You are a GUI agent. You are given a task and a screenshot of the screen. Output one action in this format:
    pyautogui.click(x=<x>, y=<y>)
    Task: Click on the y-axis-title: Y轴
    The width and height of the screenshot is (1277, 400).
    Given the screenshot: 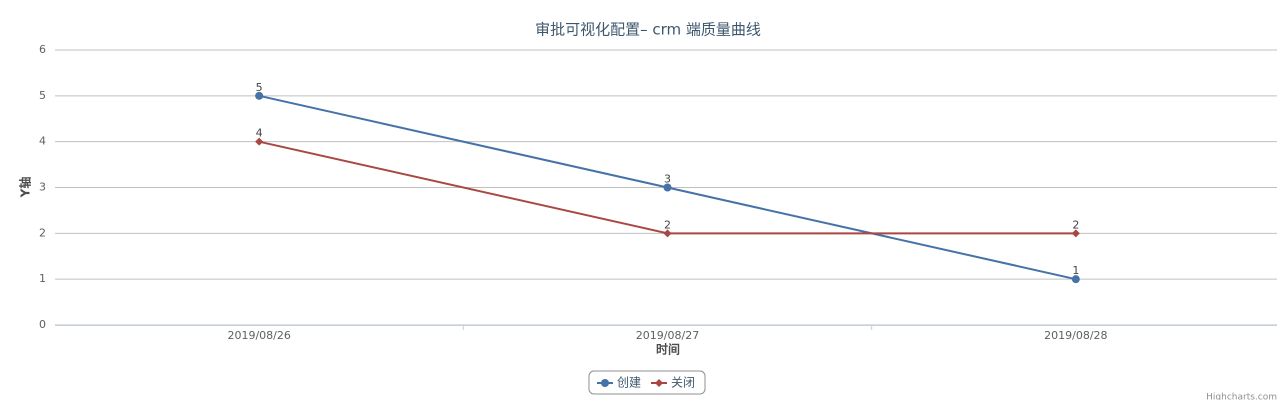 What is the action you would take?
    pyautogui.click(x=25, y=188)
    